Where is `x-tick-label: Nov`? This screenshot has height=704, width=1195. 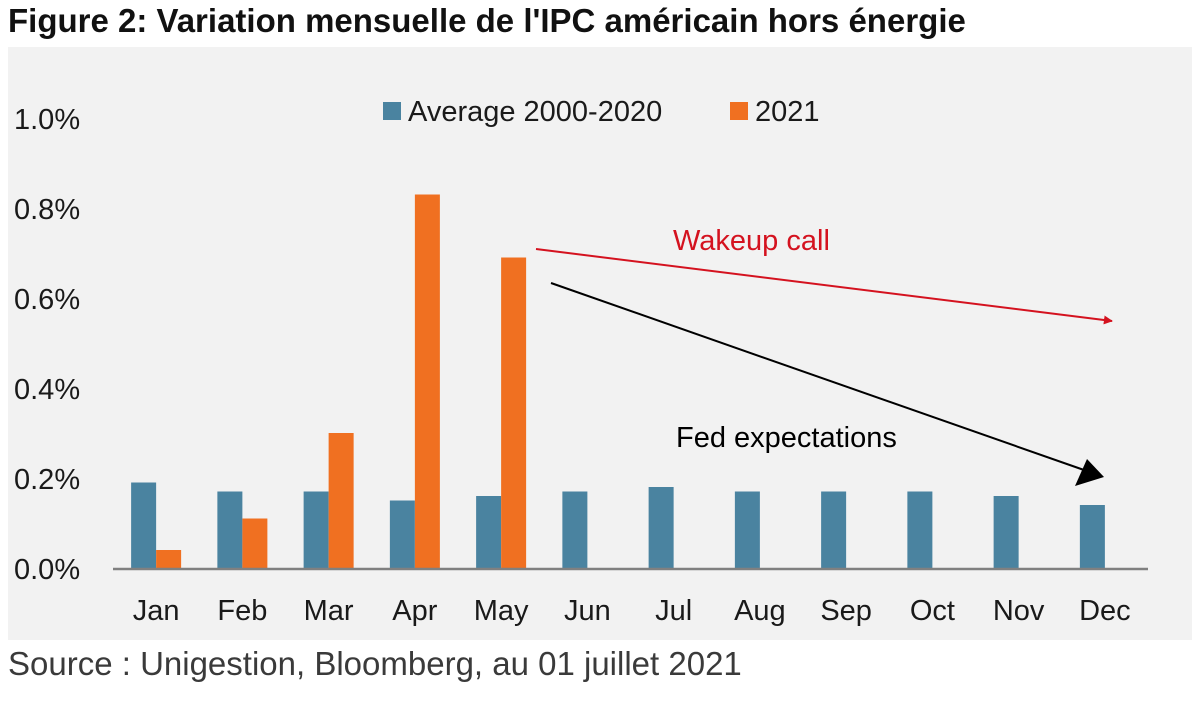 x-tick-label: Nov is located at coordinates (1019, 611).